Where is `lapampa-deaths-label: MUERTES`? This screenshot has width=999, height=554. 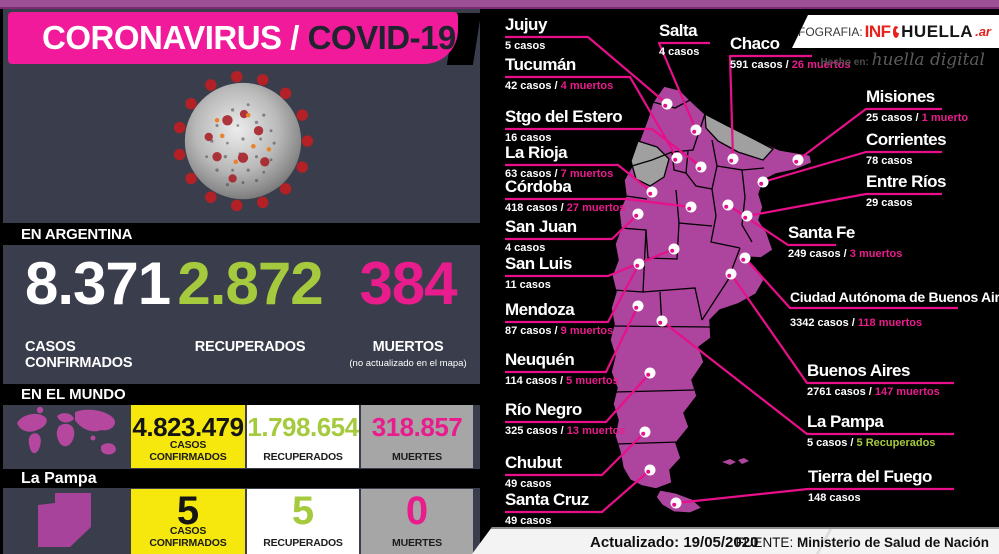 lapampa-deaths-label: MUERTES is located at coordinates (417, 543).